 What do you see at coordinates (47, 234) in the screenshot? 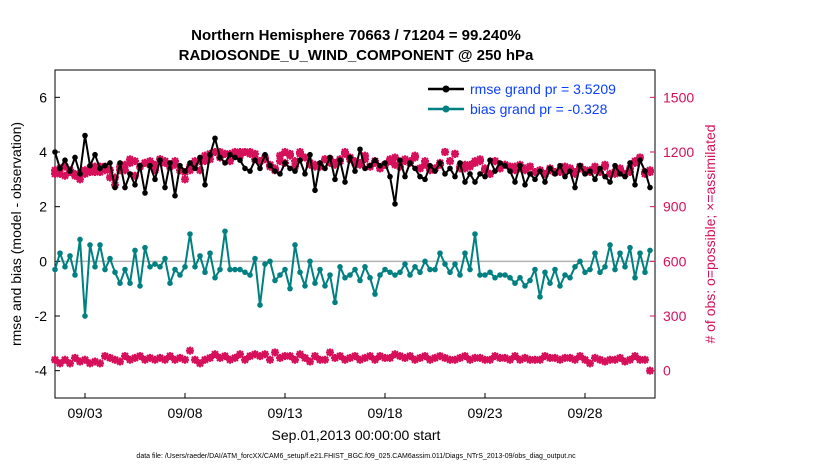
I see `y-axis-left: 6 4 2 0 -2 -4` at bounding box center [47, 234].